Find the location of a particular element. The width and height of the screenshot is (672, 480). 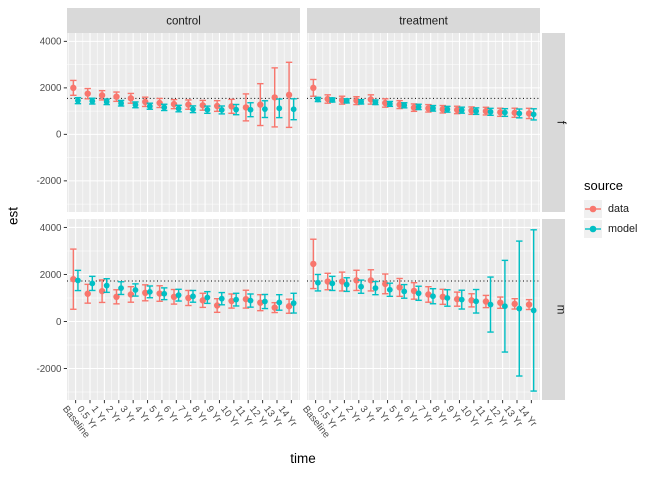

legend-label-data: data is located at coordinates (619, 209).